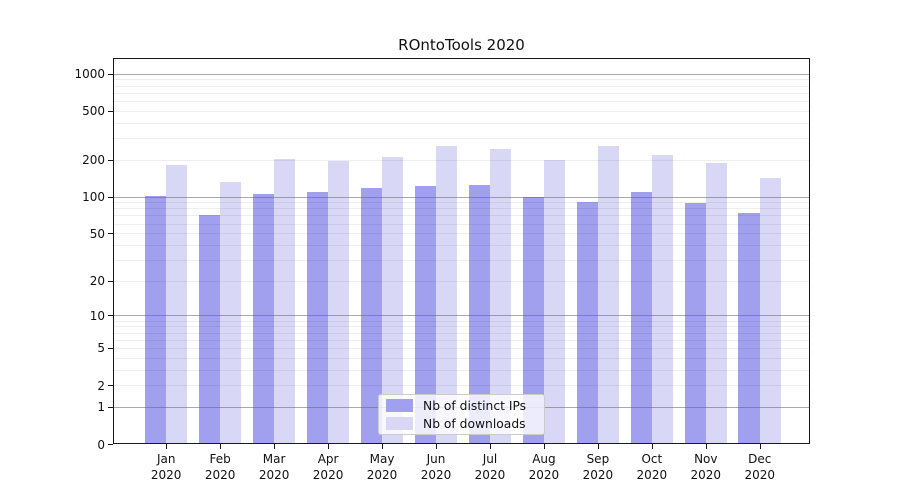 This screenshot has width=900, height=500. What do you see at coordinates (436, 467) in the screenshot?
I see `x-tick-label-jun: Jun 2020` at bounding box center [436, 467].